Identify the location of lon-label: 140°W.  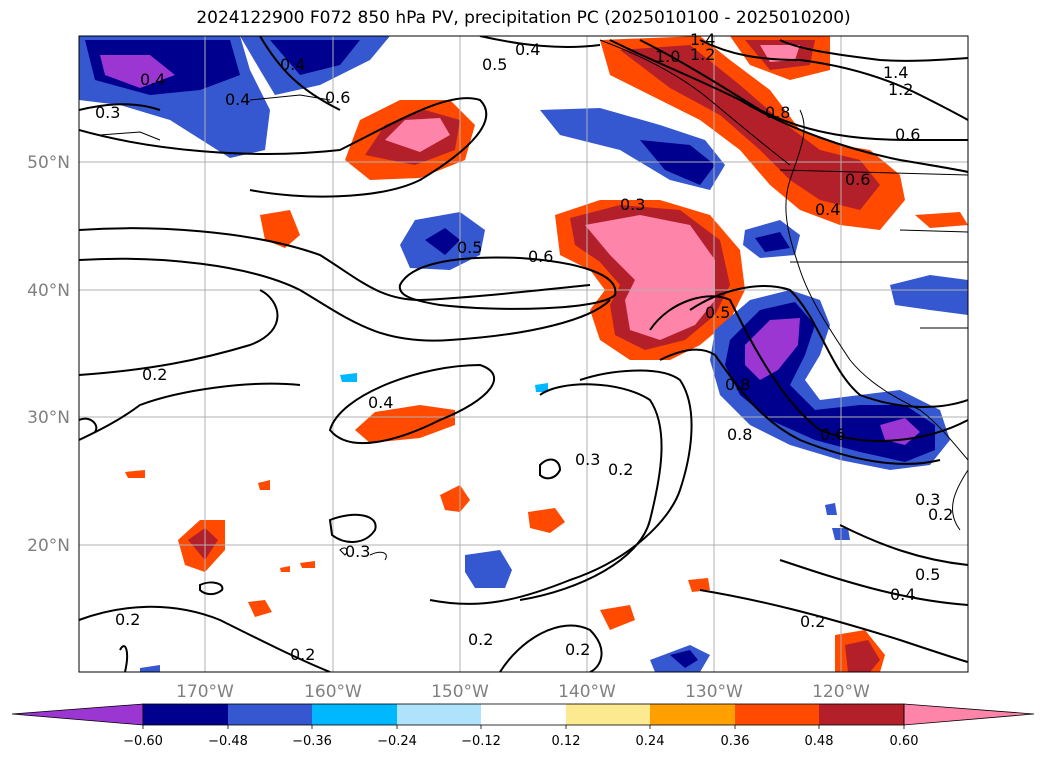
(587, 692).